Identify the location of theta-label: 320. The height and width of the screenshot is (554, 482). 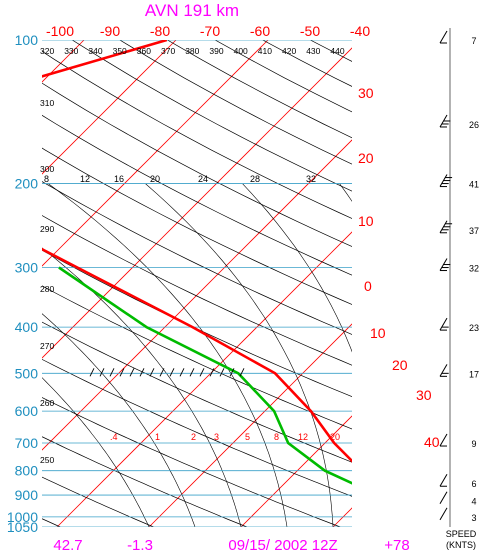
(47, 51).